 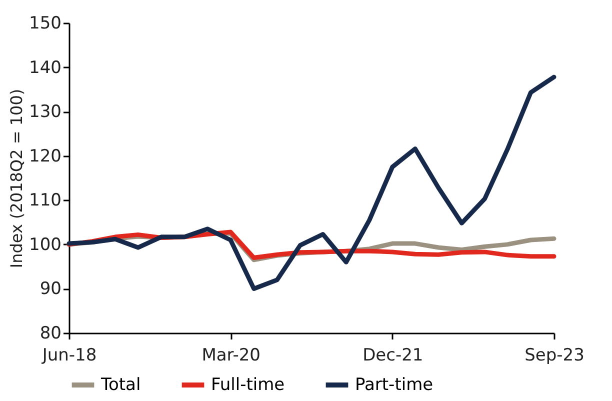 I want to click on y-tick-label: 80, so click(x=51, y=334).